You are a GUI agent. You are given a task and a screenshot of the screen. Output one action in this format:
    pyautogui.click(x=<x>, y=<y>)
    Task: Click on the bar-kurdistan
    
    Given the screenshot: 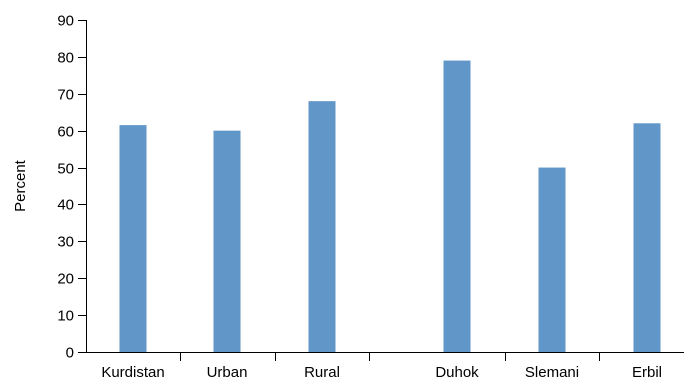 What is the action you would take?
    pyautogui.click(x=133, y=238)
    